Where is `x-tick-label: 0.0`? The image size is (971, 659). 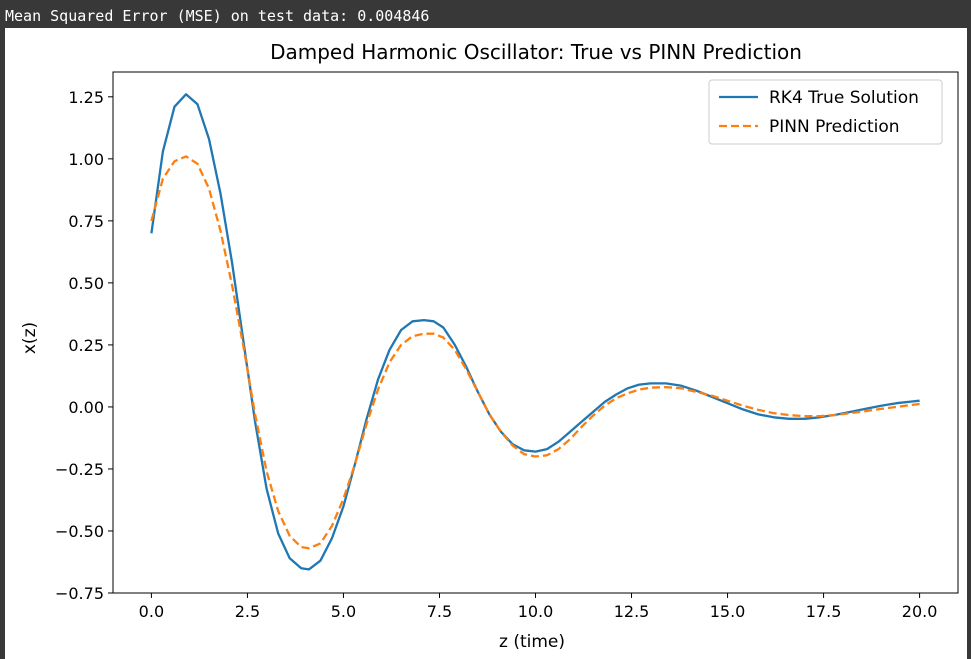 x-tick-label: 0.0 is located at coordinates (151, 611).